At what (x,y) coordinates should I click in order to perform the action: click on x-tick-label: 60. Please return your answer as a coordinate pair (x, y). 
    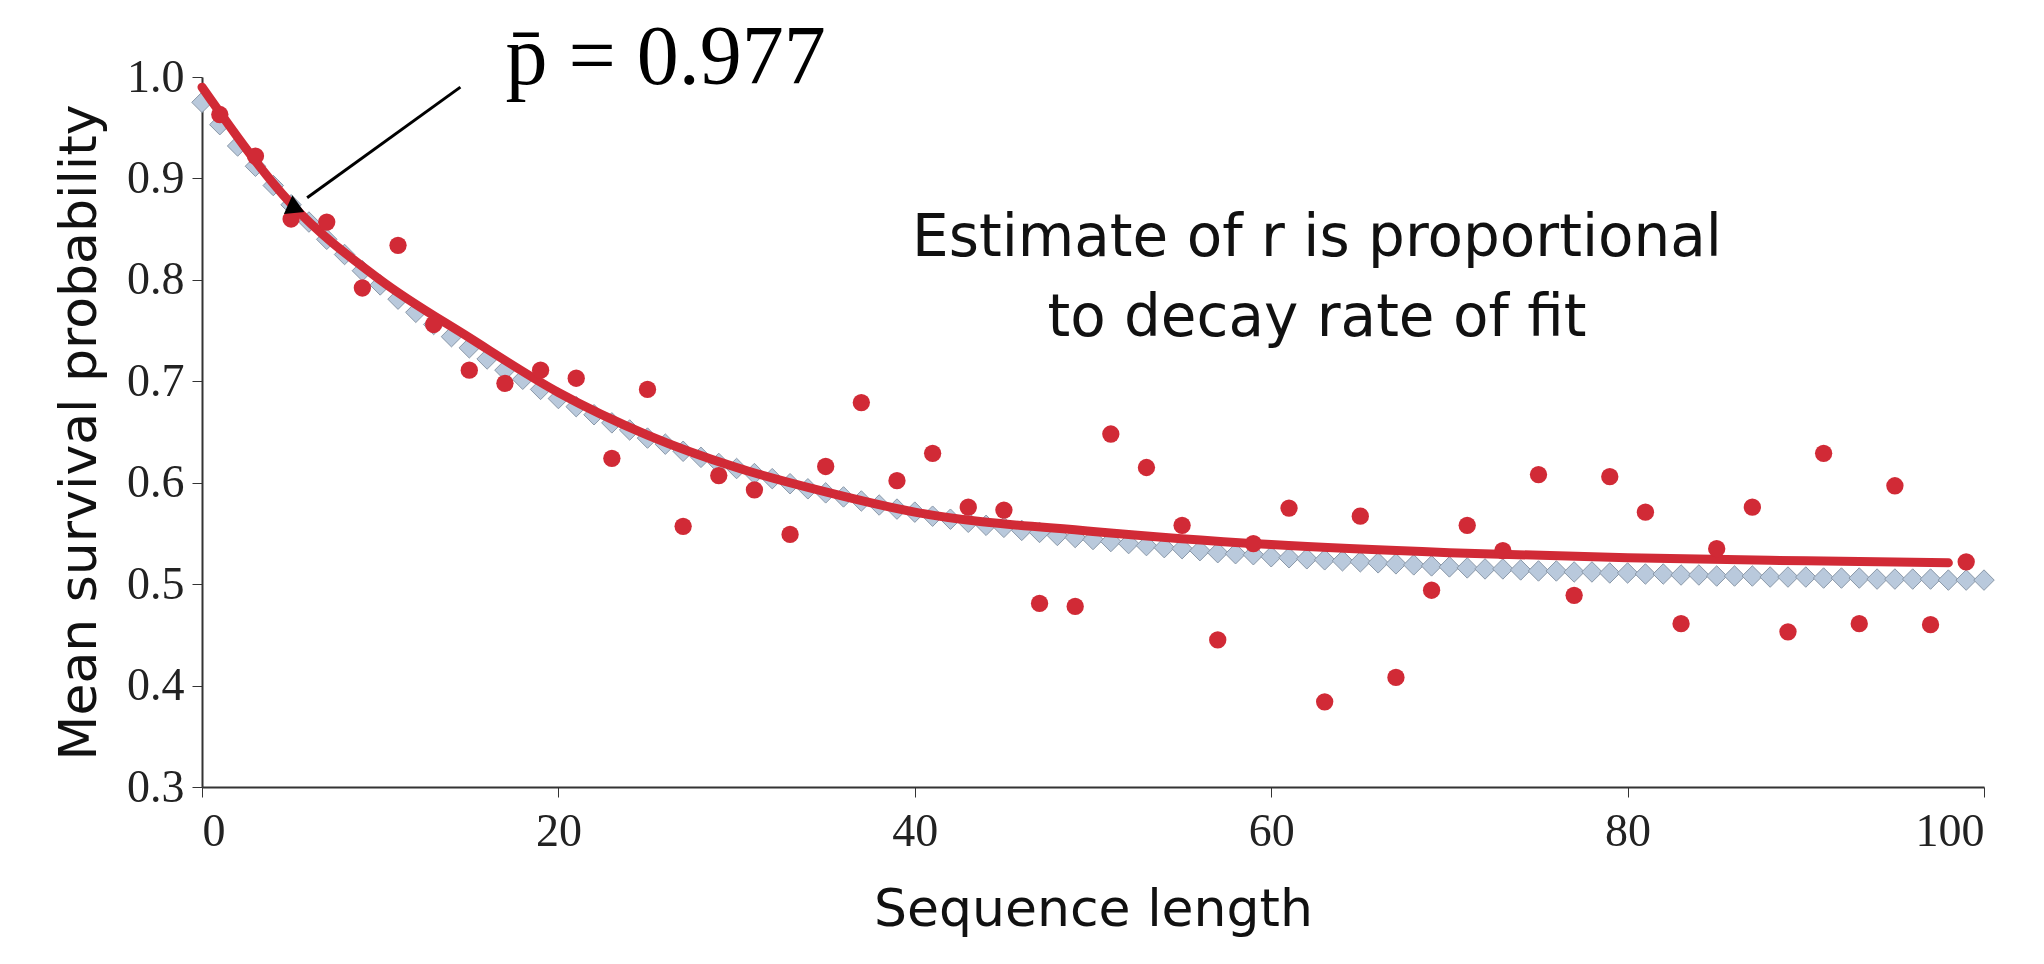
    Looking at the image, I should click on (1271, 830).